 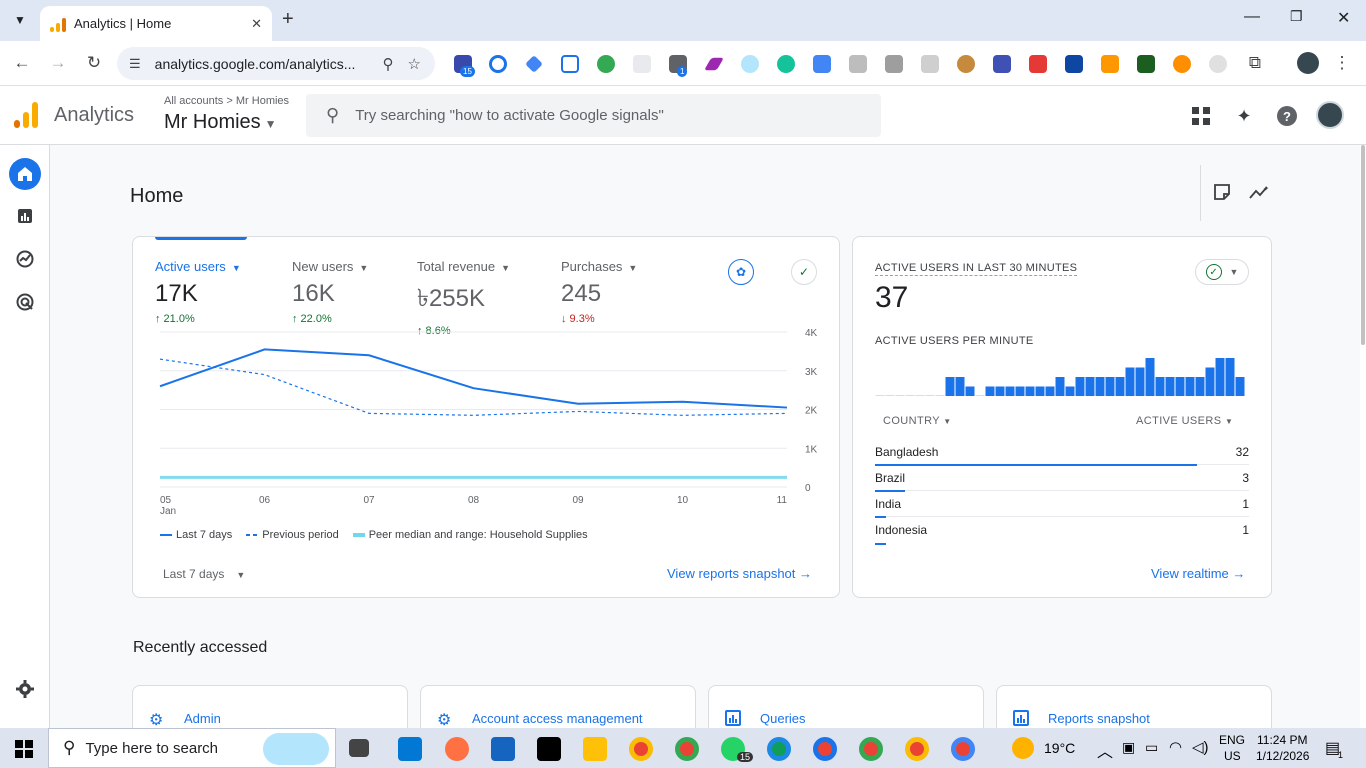 What do you see at coordinates (786, 64) in the screenshot?
I see `grammarly-icon` at bounding box center [786, 64].